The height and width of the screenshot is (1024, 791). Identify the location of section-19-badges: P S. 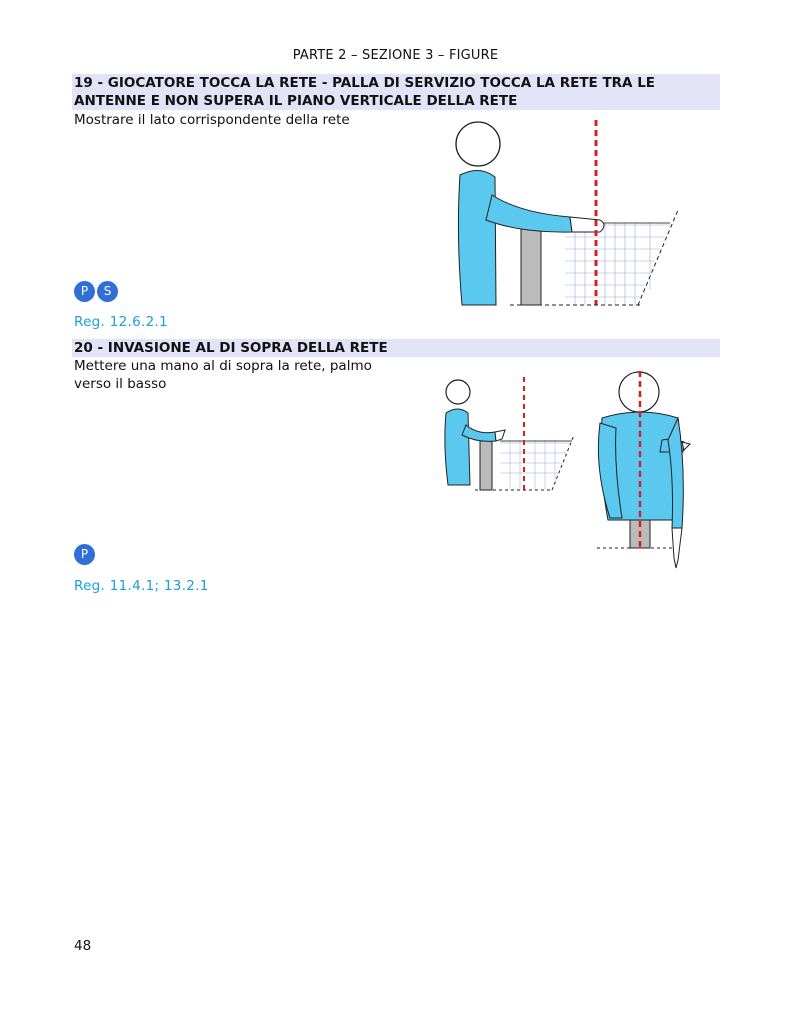
(96, 291).